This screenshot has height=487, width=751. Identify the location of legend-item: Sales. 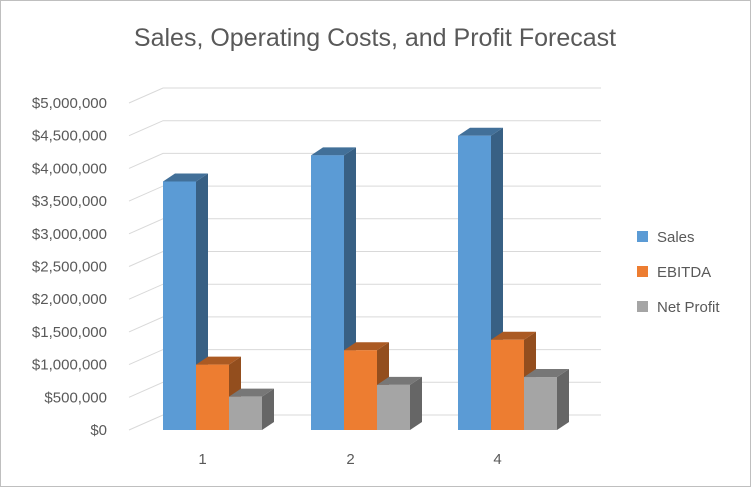
(666, 237).